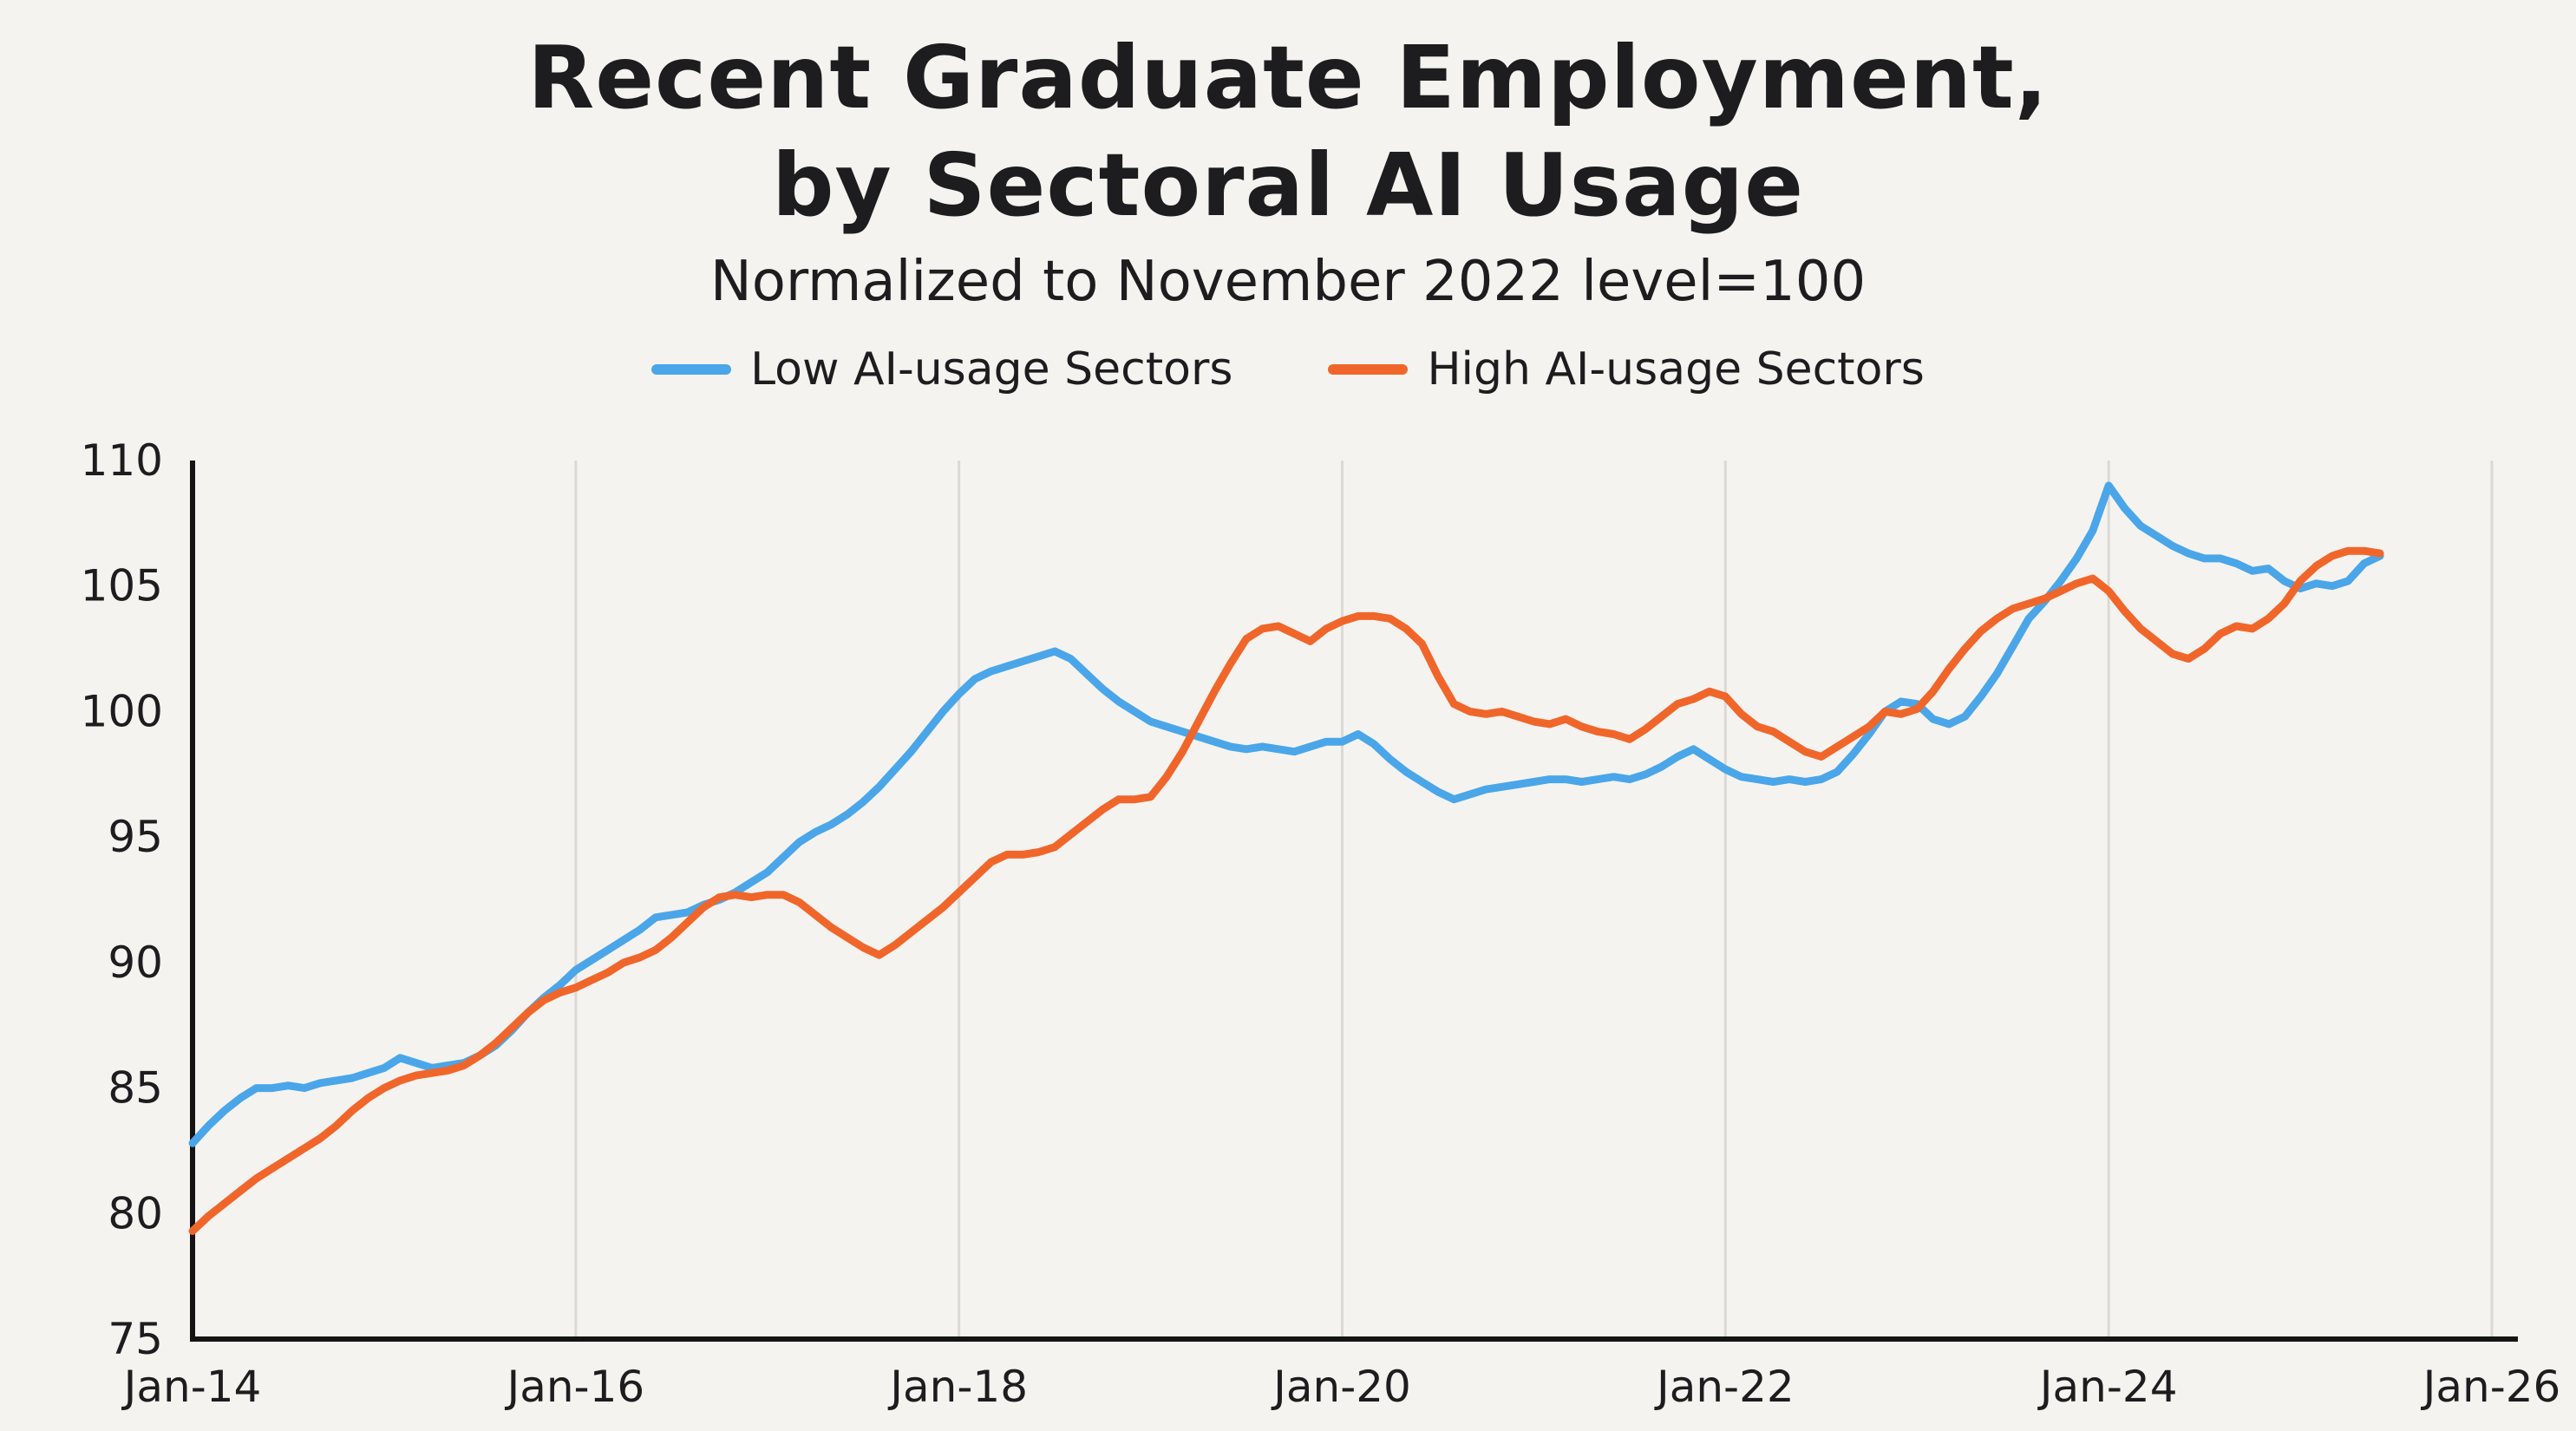  What do you see at coordinates (2491, 1387) in the screenshot?
I see `x-tick-label: Jan-26` at bounding box center [2491, 1387].